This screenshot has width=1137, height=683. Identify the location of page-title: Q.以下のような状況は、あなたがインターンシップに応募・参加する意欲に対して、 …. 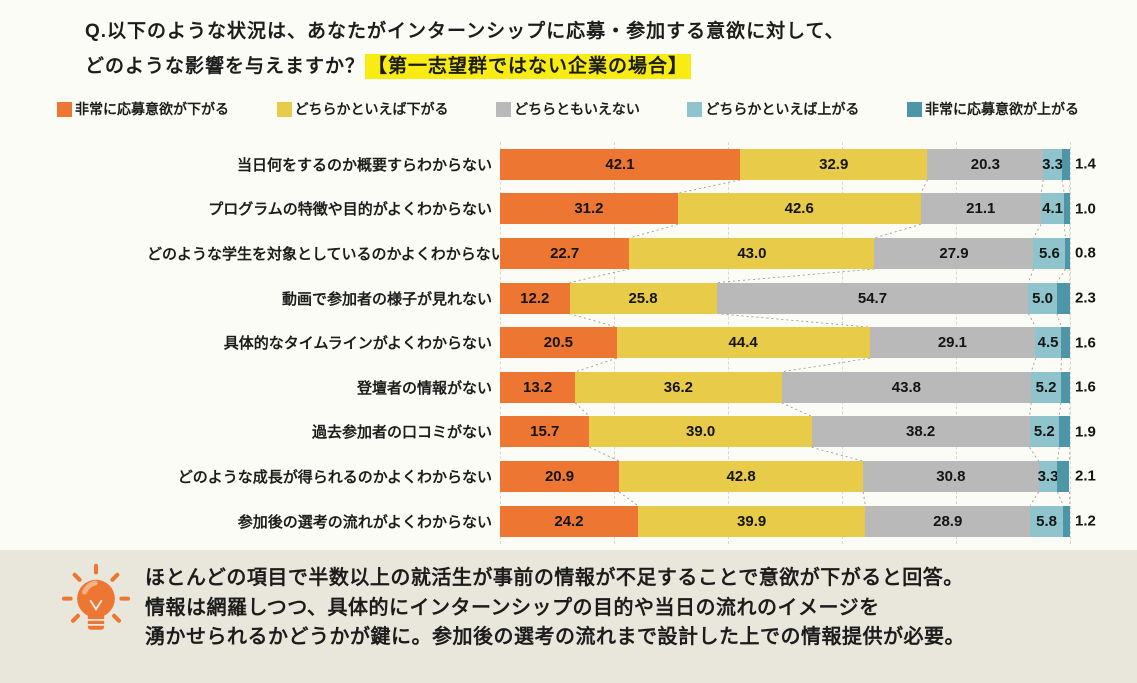
(465, 49).